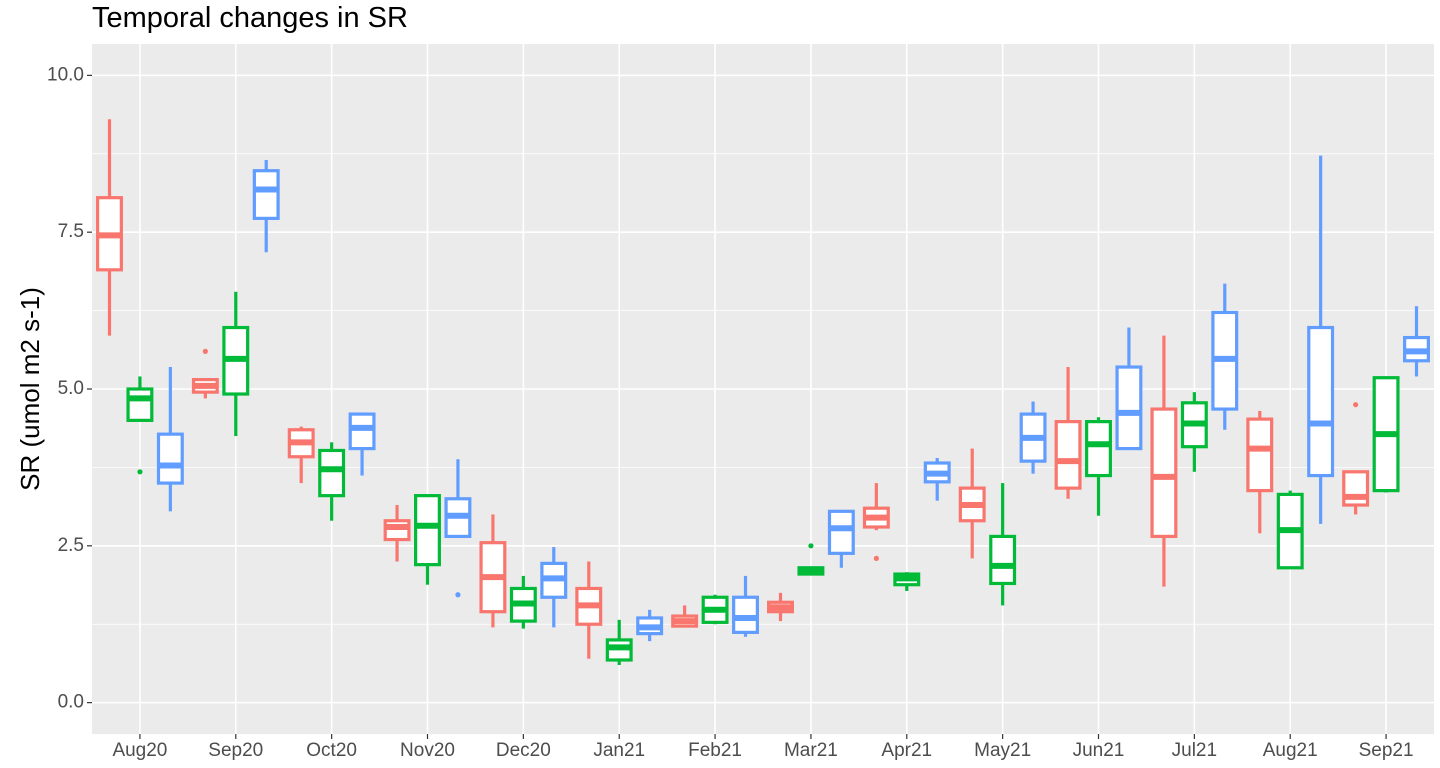 This screenshot has width=1440, height=768. Describe the element at coordinates (250, 18) in the screenshot. I see `chart-title: Temporal changes in SR` at that location.